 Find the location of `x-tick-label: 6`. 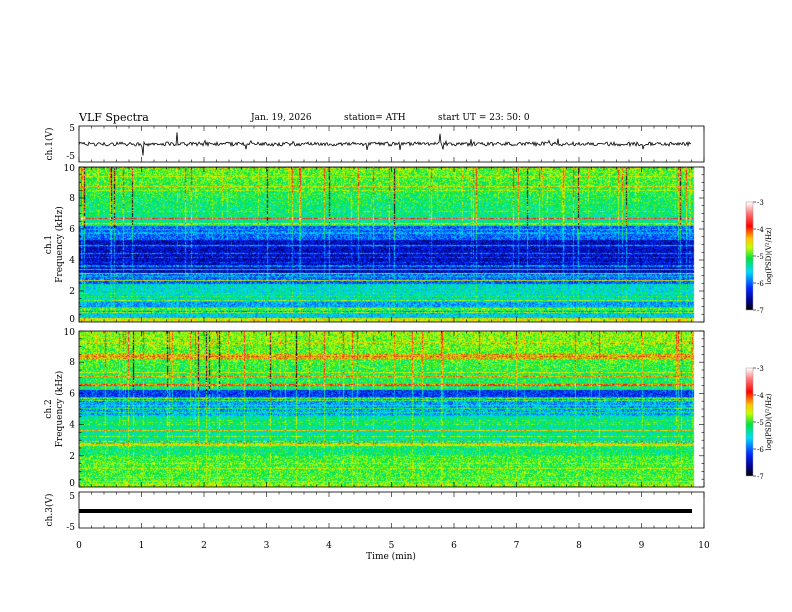

x-tick-label: 6 is located at coordinates (454, 546).